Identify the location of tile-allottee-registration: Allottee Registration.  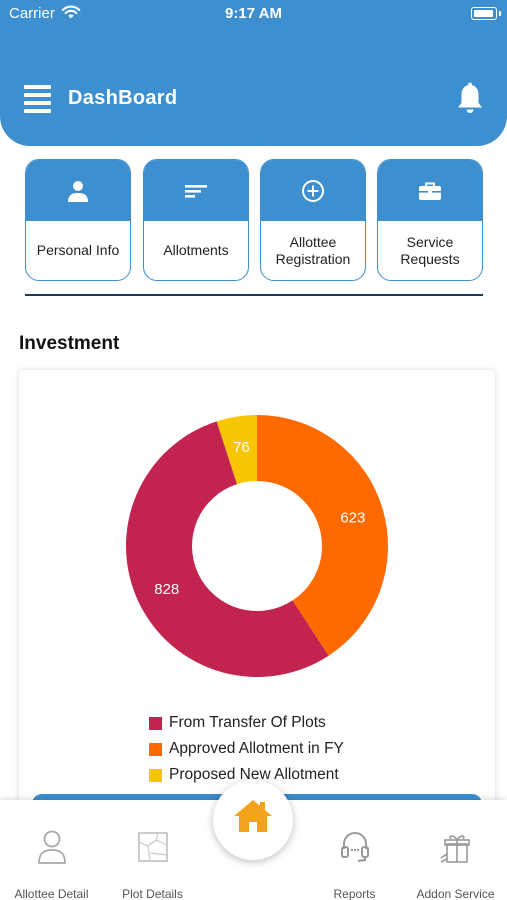
(313, 220).